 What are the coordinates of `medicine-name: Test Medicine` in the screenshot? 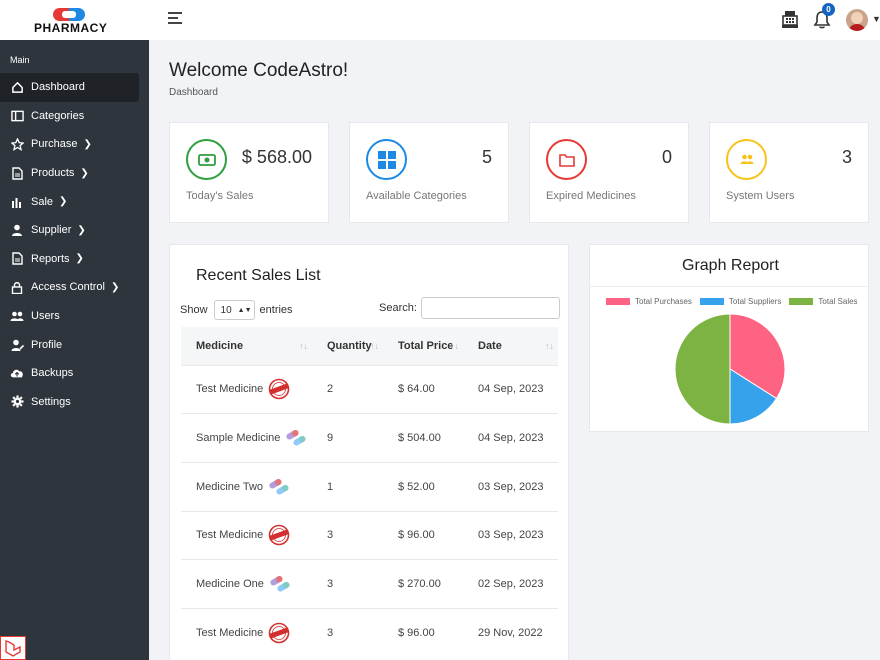 It's located at (230, 633).